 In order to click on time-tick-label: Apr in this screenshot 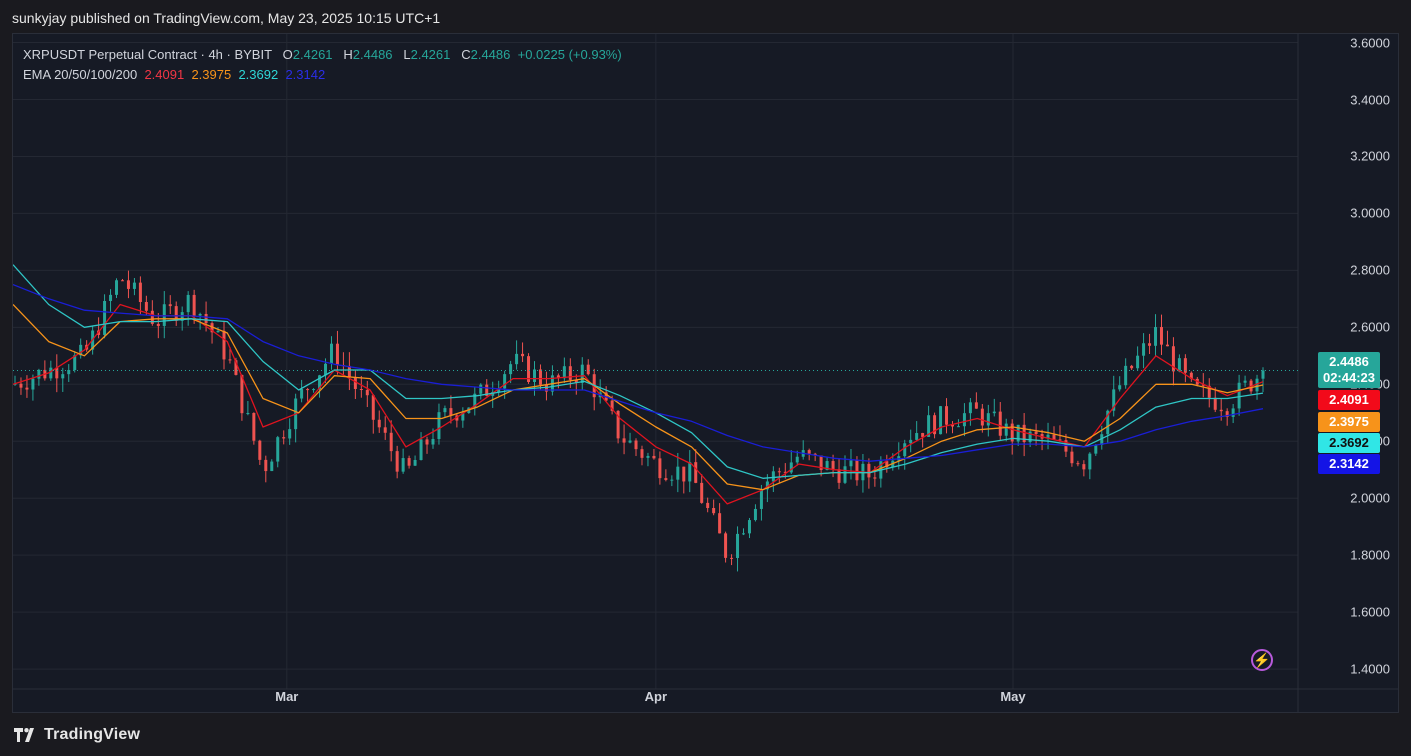, I will do `click(656, 696)`.